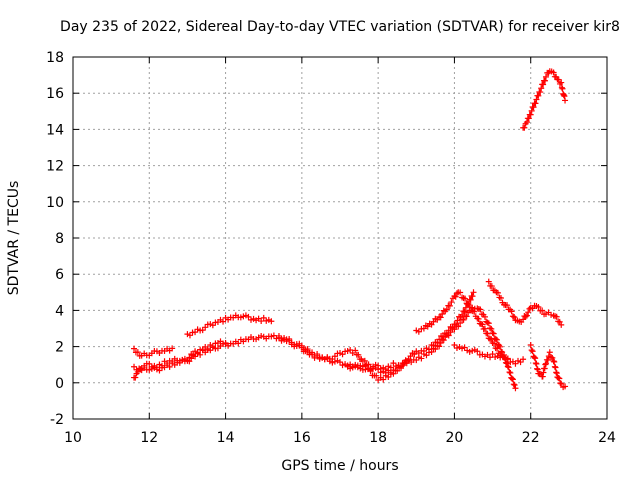  Describe the element at coordinates (55, 167) in the screenshot. I see `y-tick-label: 12` at that location.